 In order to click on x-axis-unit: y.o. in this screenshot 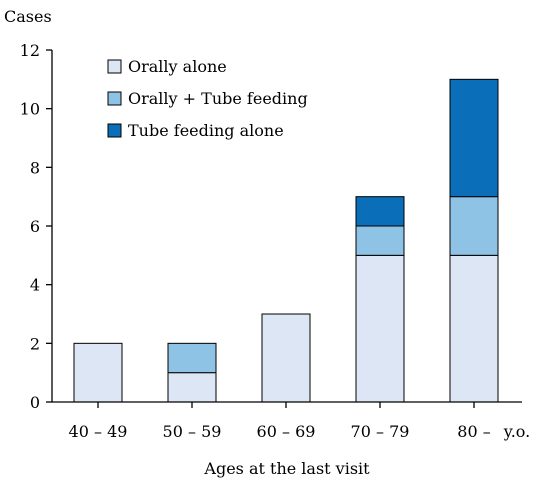, I will do `click(516, 431)`.